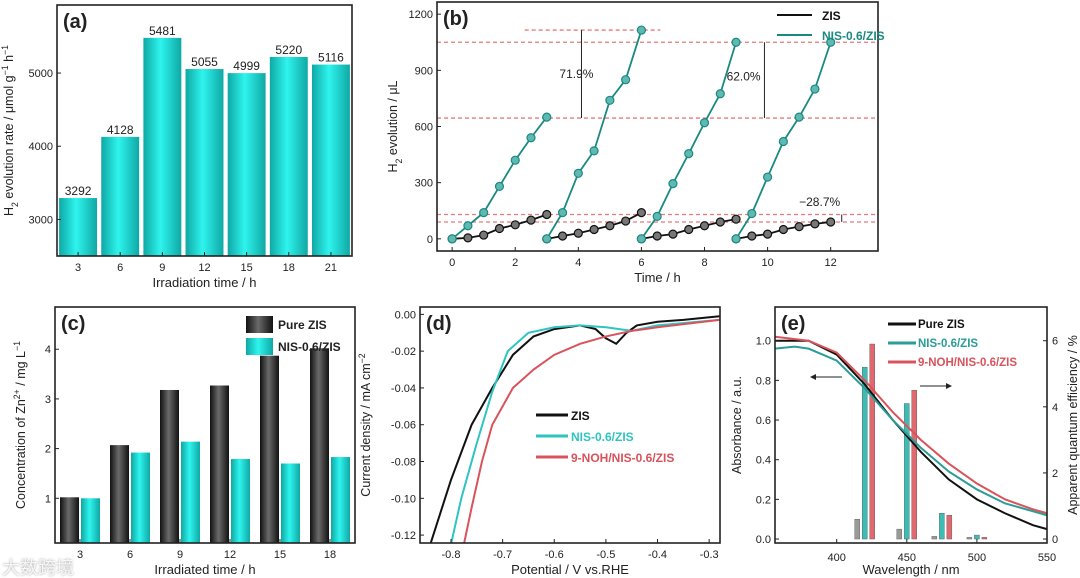  I want to click on x-tick-label: 450, so click(907, 558).